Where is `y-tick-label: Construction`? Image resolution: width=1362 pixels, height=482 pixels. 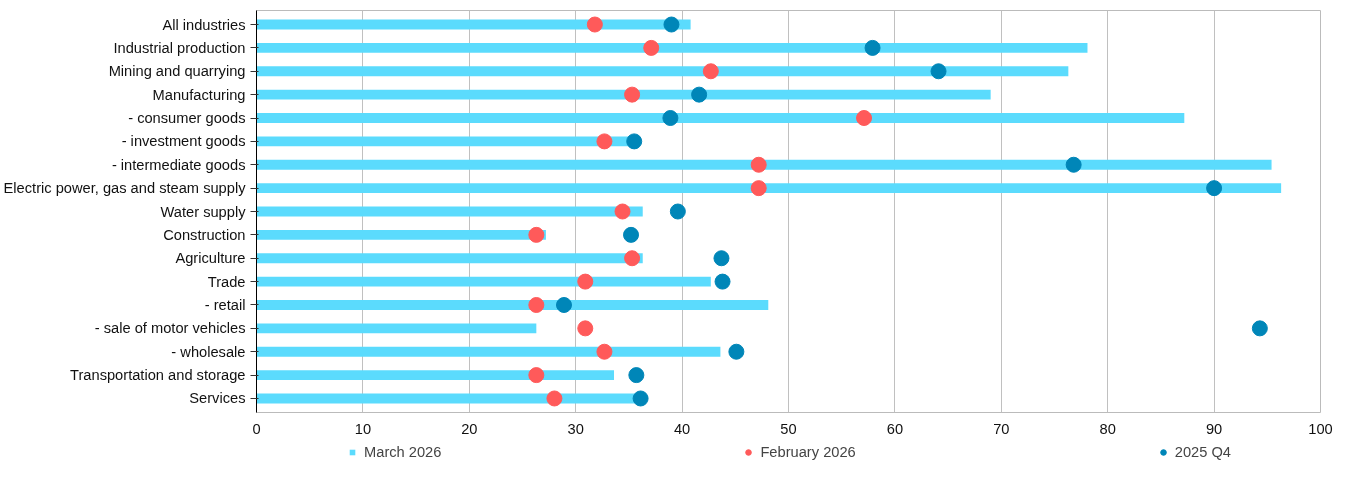 y-tick-label: Construction is located at coordinates (204, 234).